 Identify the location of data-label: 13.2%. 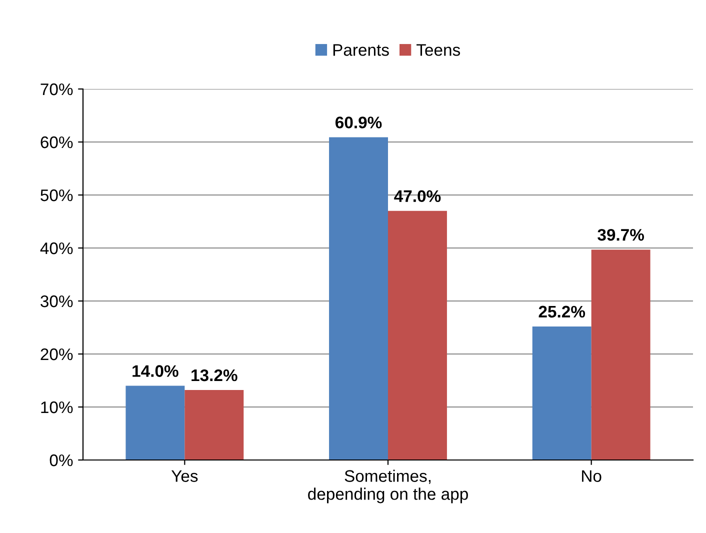
(215, 375).